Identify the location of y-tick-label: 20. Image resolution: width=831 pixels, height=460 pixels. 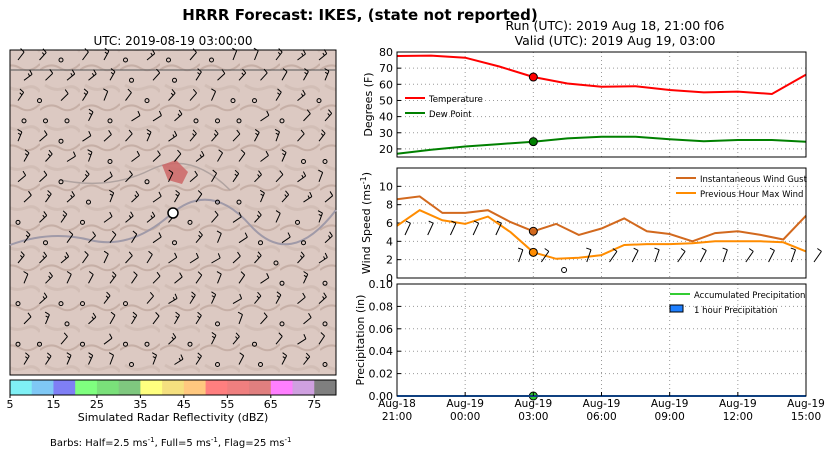
(386, 149).